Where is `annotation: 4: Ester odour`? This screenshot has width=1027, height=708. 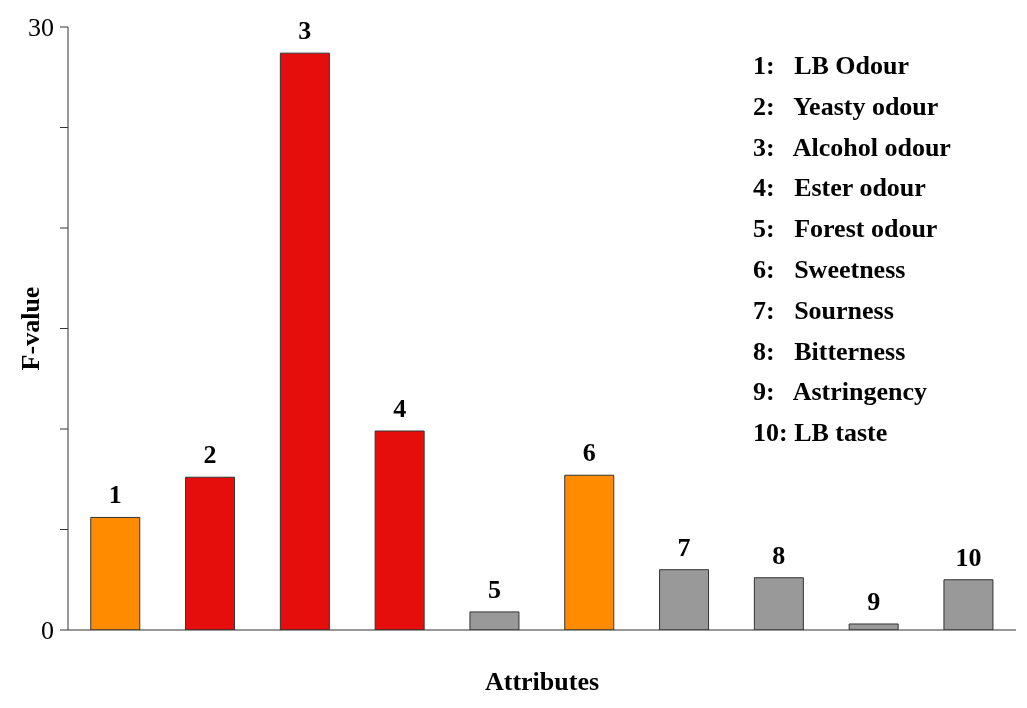
annotation: 4: Ester odour is located at coordinates (840, 188).